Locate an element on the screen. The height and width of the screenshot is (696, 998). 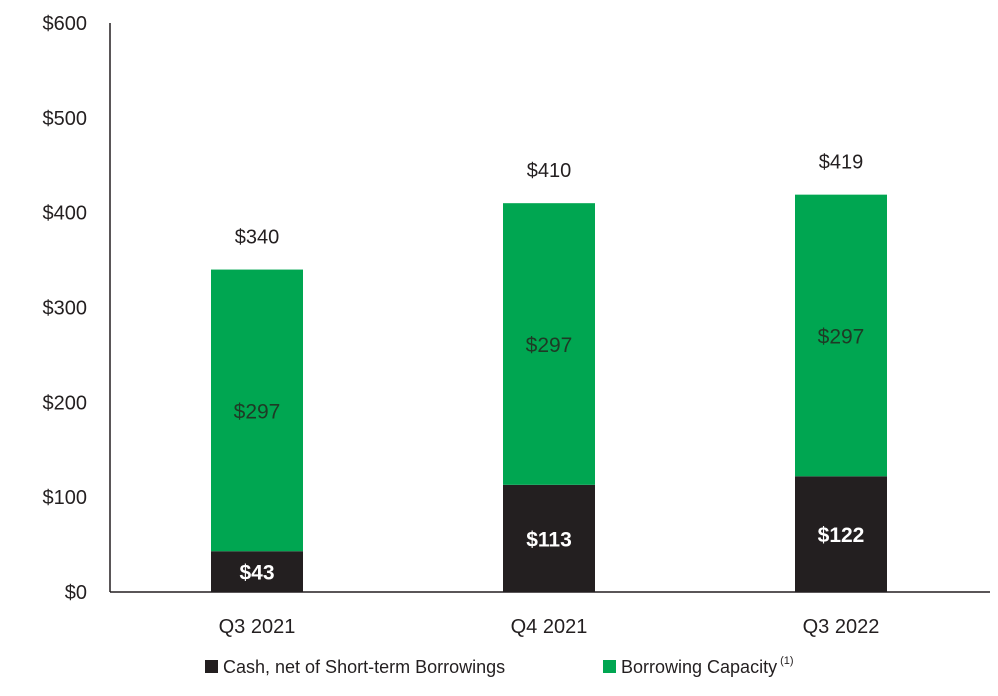
bar-total-label: $340 is located at coordinates (257, 238).